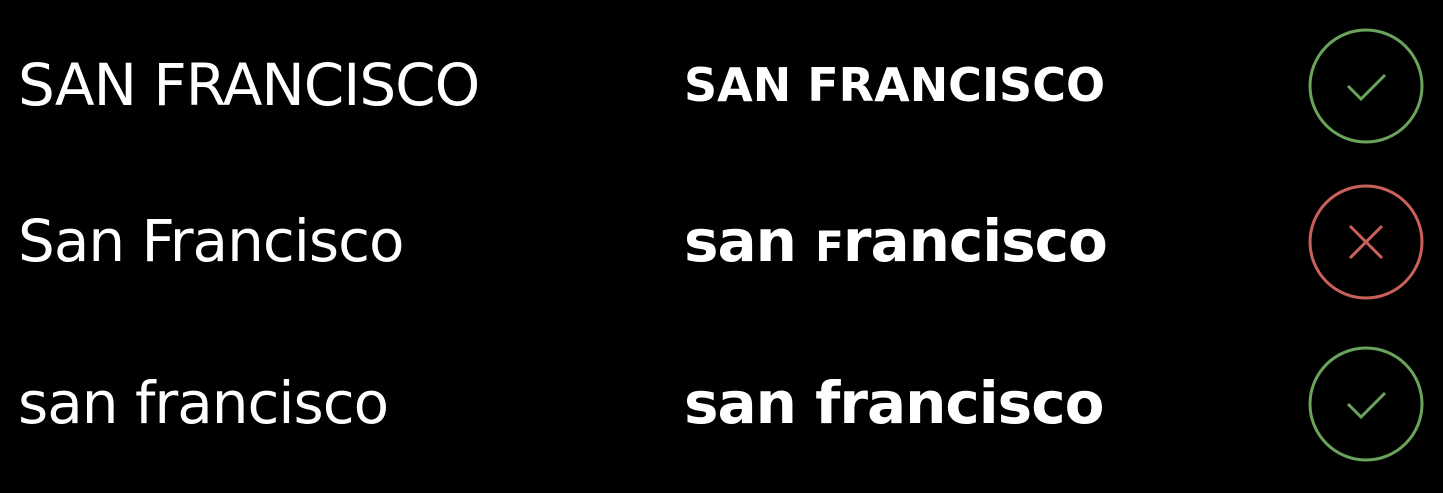 Image resolution: width=1443 pixels, height=493 pixels. Describe the element at coordinates (249, 85) in the screenshot. I see `reference-text: SAN FRANCISCO` at that location.